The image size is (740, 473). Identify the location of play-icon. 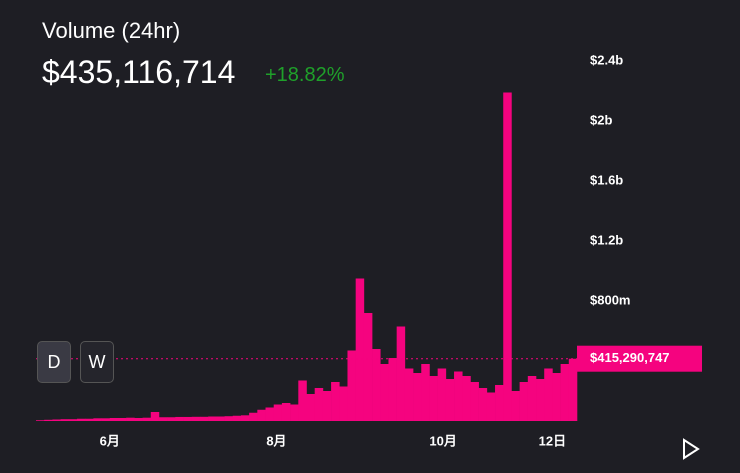
(691, 449).